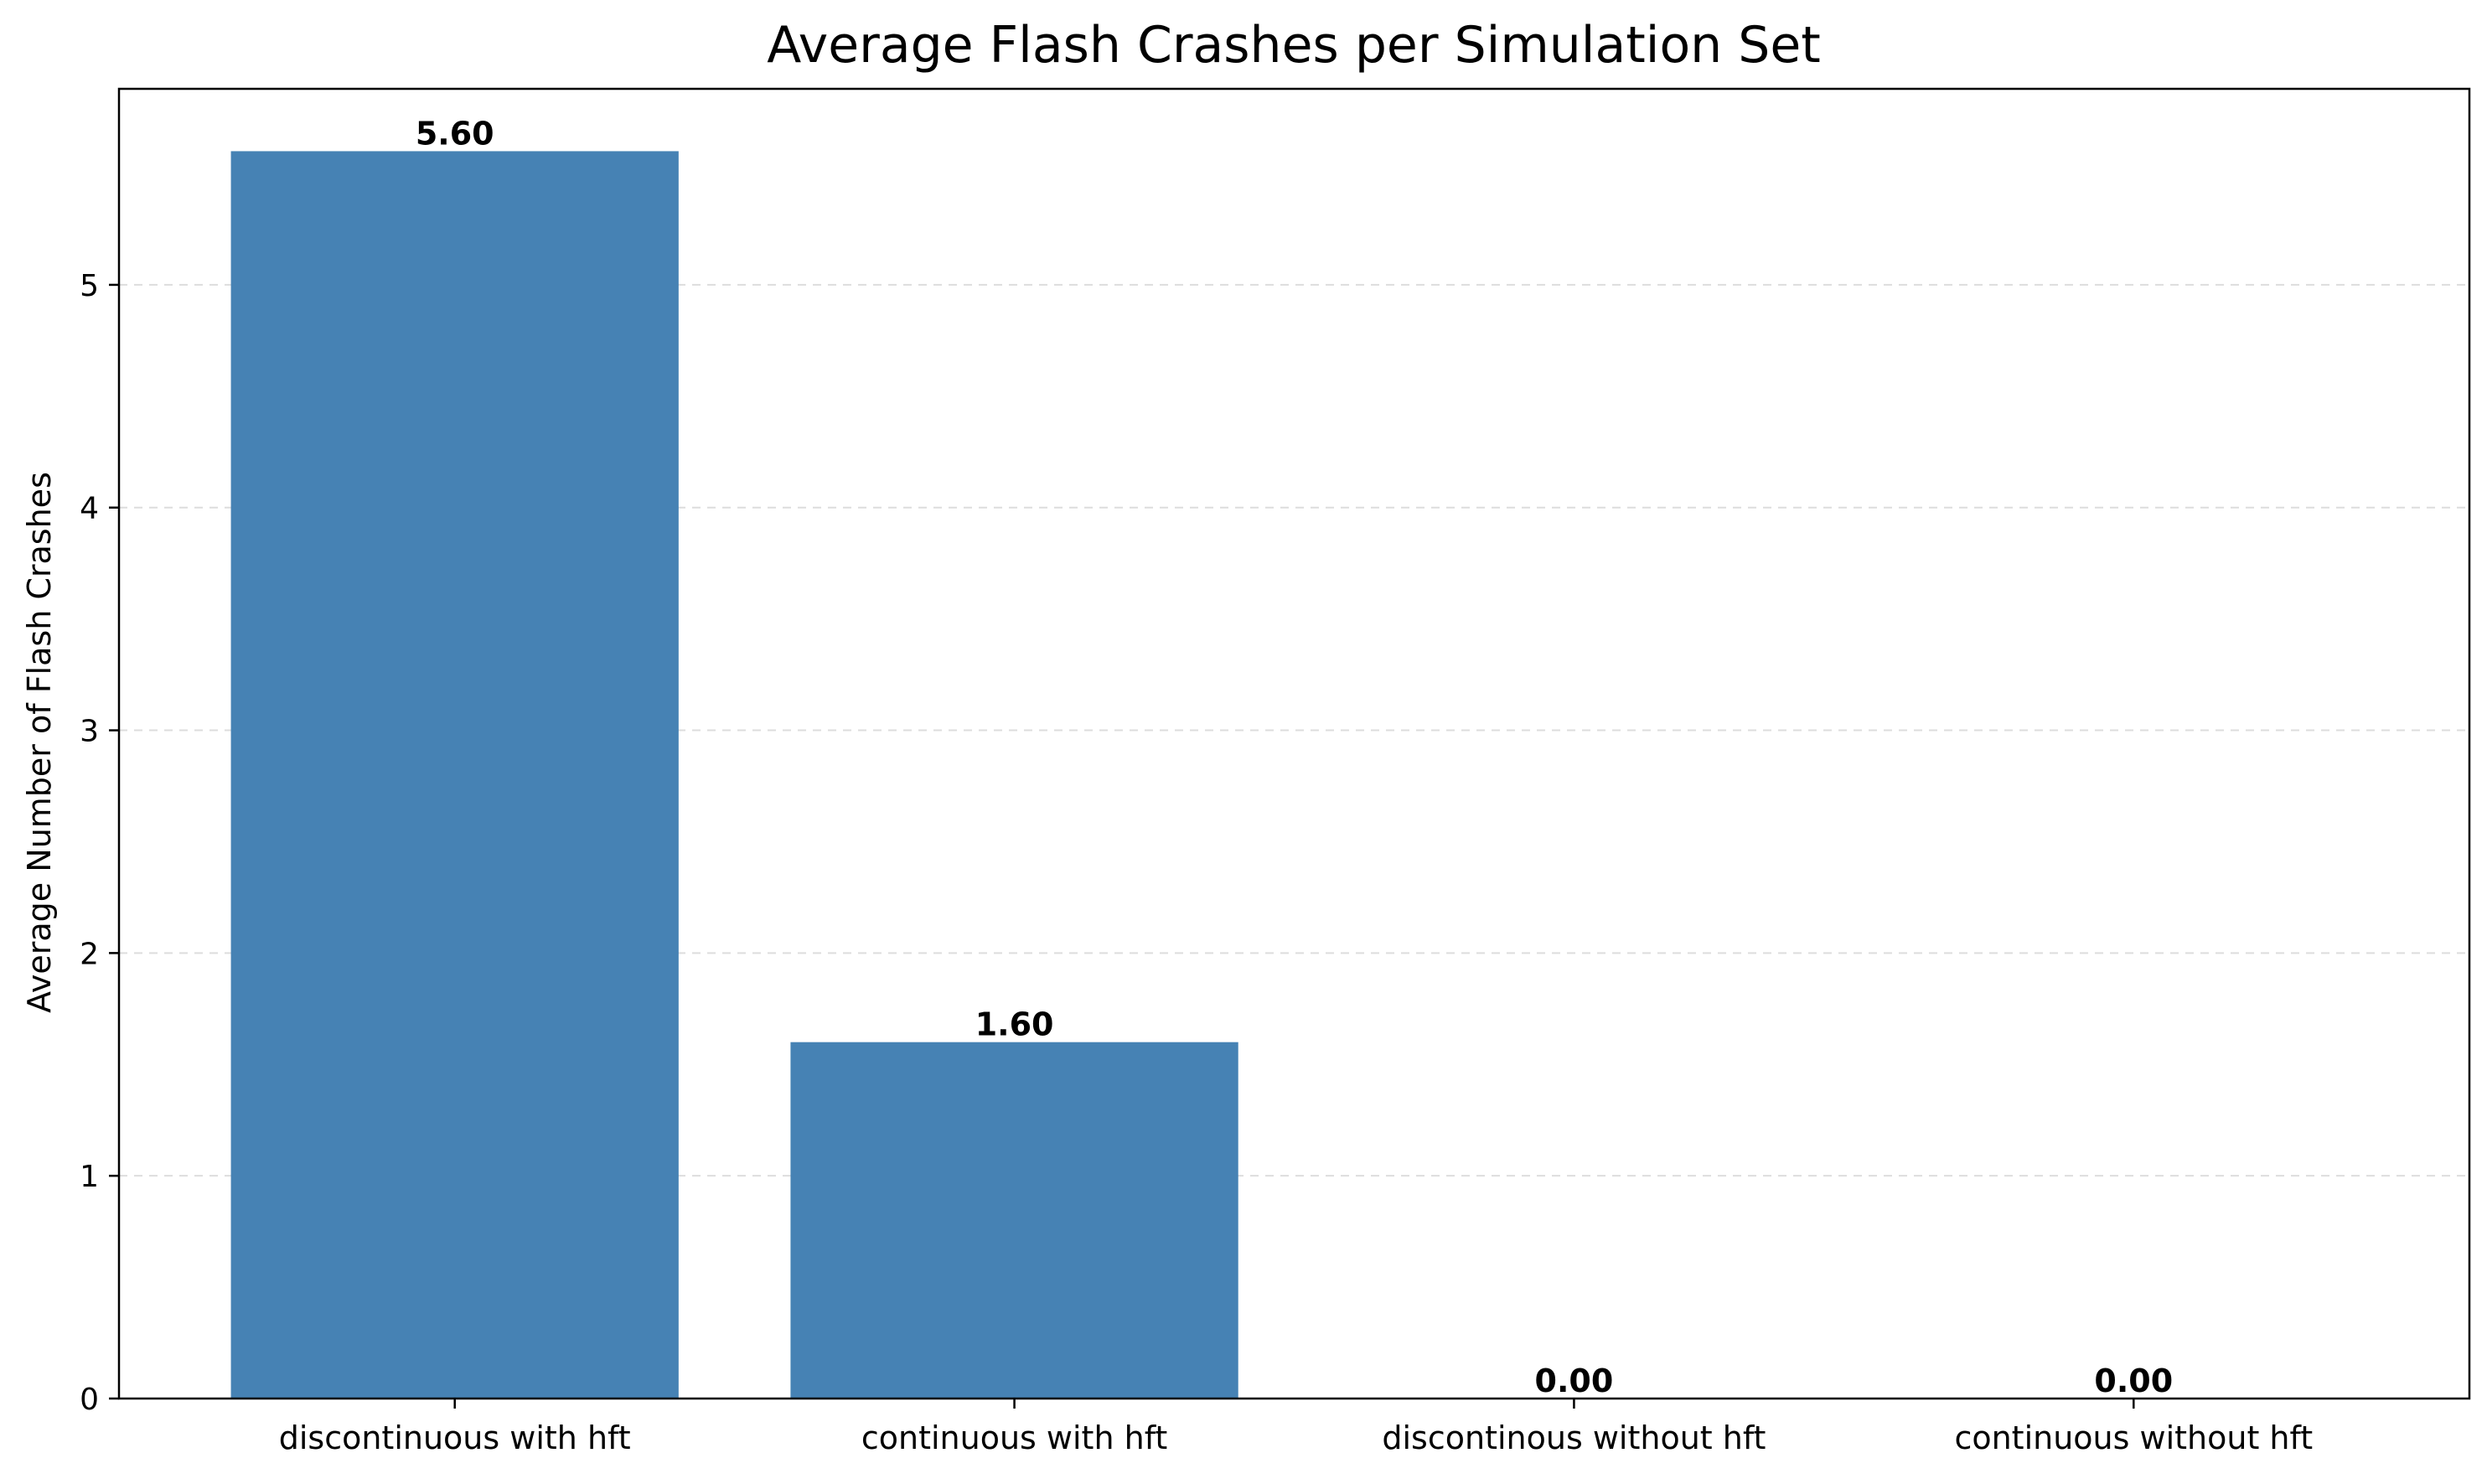  What do you see at coordinates (90, 509) in the screenshot?
I see `y-tick-label: 4` at bounding box center [90, 509].